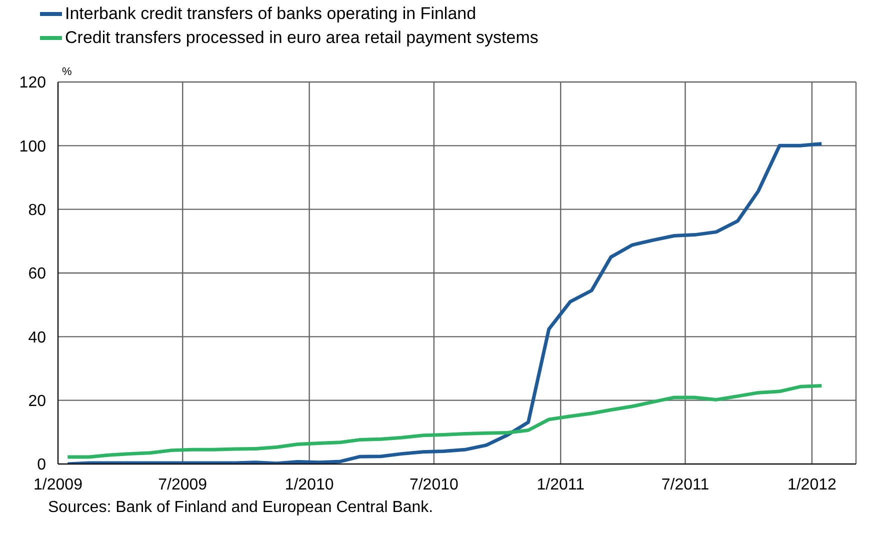  Describe the element at coordinates (32, 83) in the screenshot. I see `y-tick-label: 120` at that location.